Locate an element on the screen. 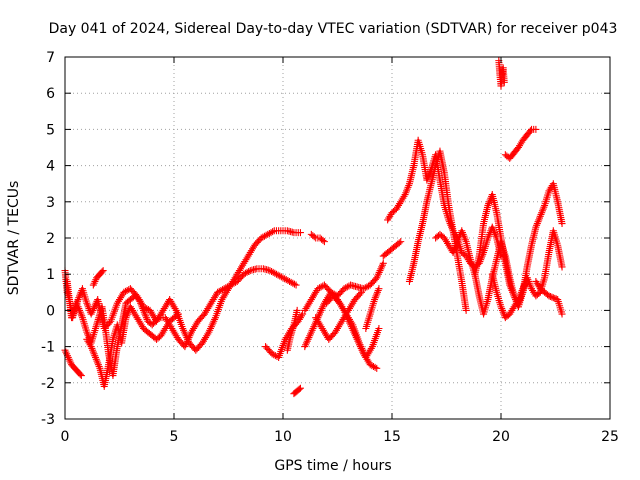 The height and width of the screenshot is (480, 640). series-t16 is located at coordinates (392, 249).